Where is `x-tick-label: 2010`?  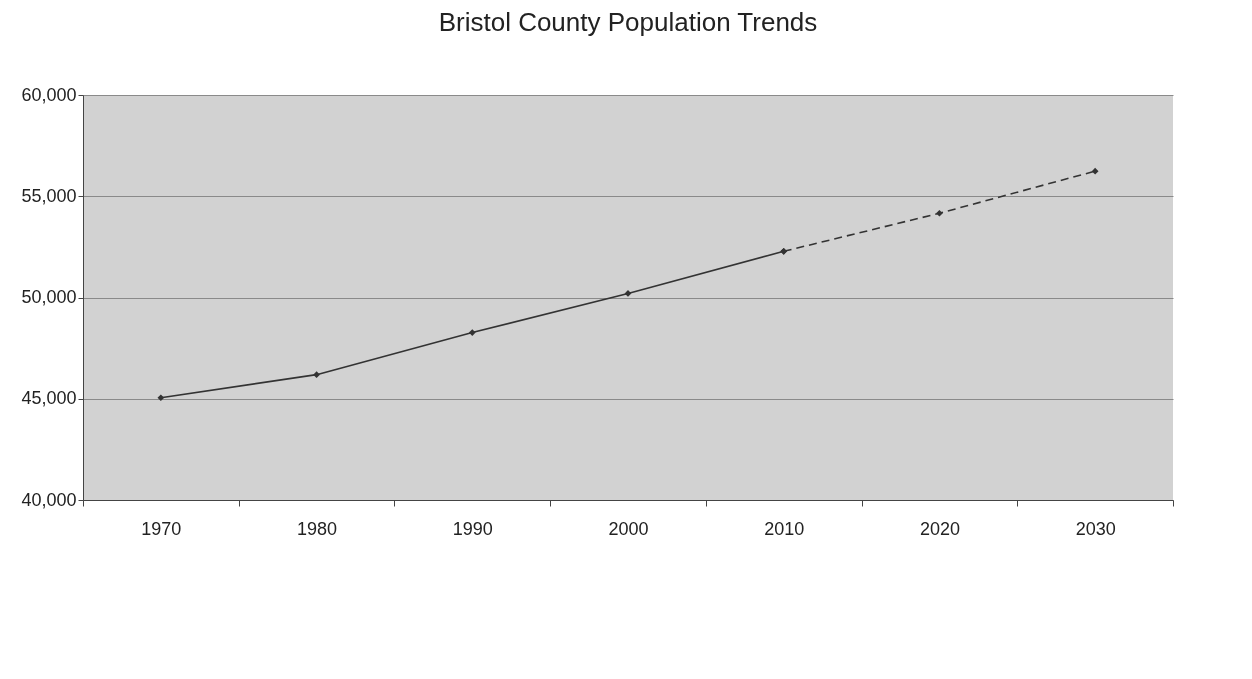
x-tick-label: 2010 is located at coordinates (784, 528).